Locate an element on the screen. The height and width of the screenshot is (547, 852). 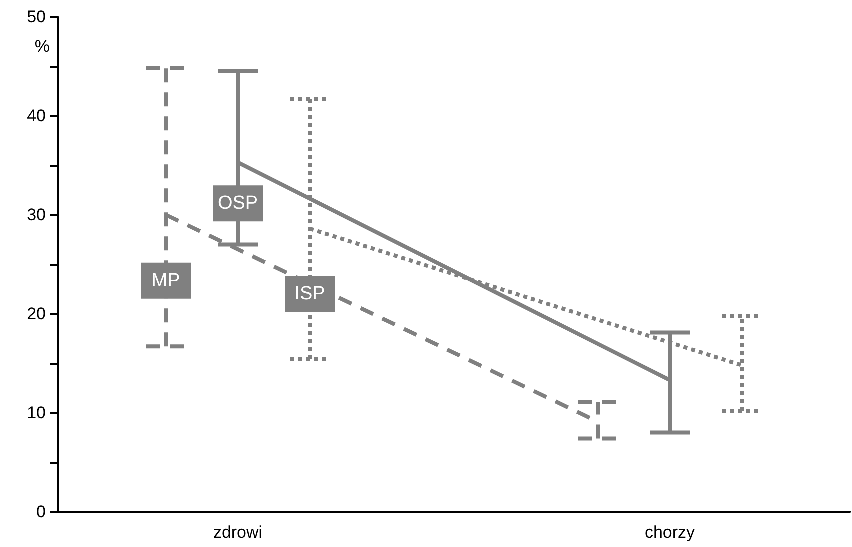
text: MP is located at coordinates (166, 281).